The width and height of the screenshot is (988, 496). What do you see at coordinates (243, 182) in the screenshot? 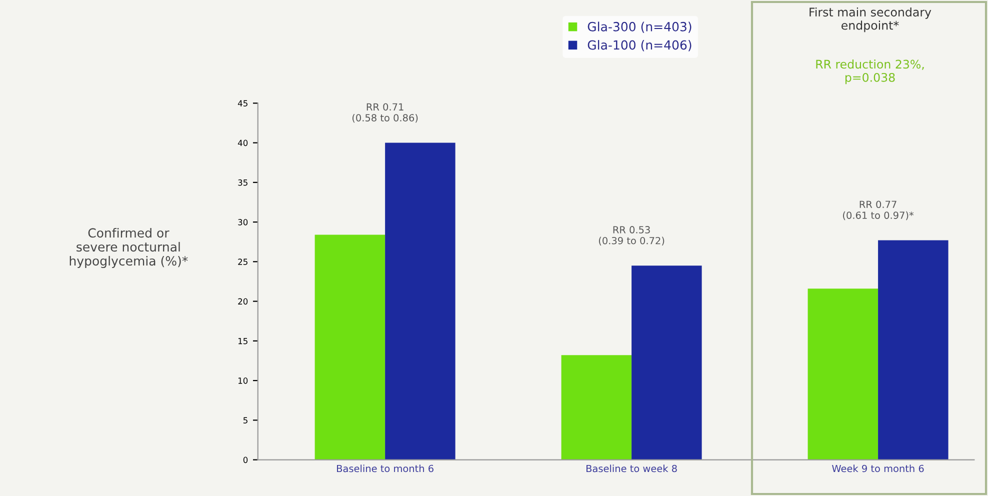
I see `y-tick-label: 35` at bounding box center [243, 182].